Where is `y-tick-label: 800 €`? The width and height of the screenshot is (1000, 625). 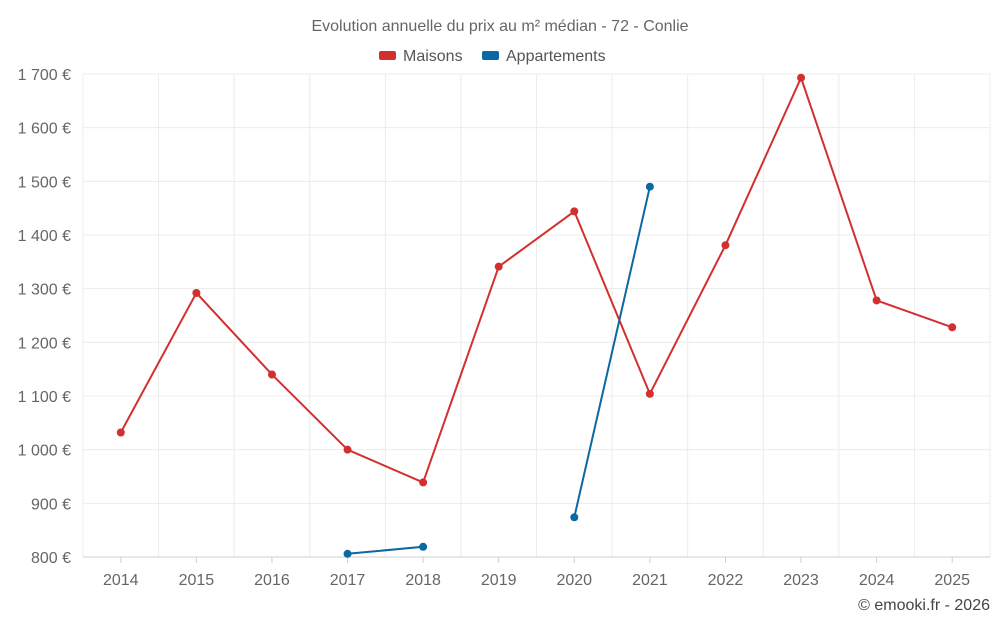 y-tick-label: 800 € is located at coordinates (51, 558).